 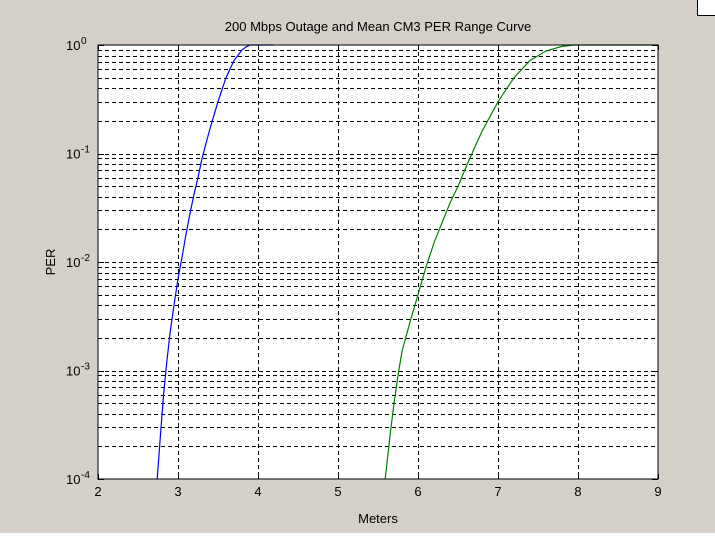 What do you see at coordinates (85, 475) in the screenshot?
I see `y-tick-label-exponent: -4` at bounding box center [85, 475].